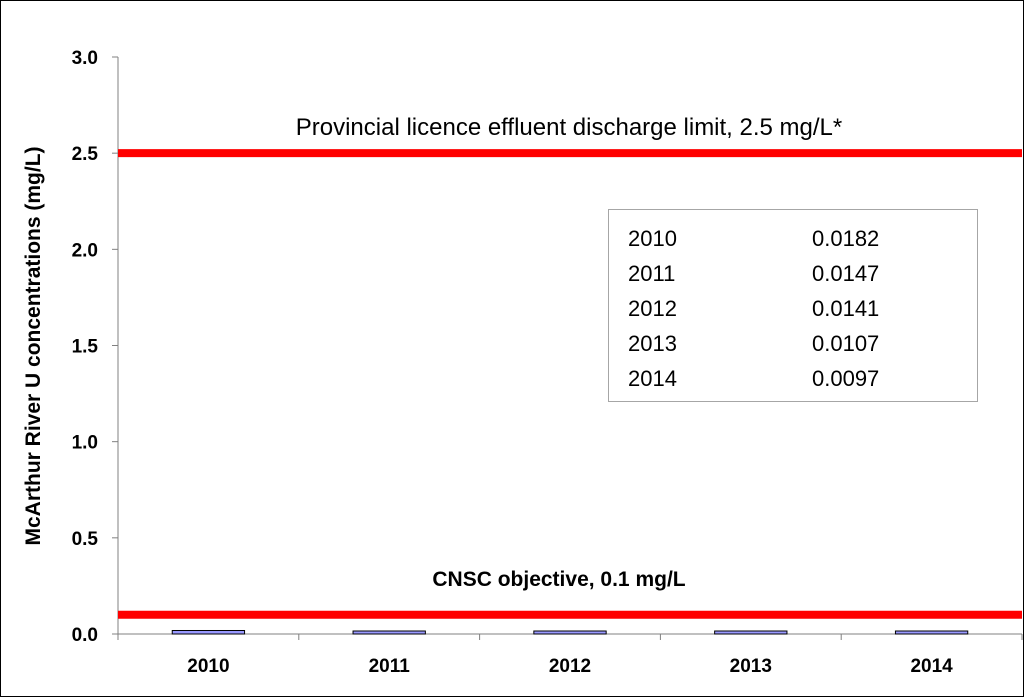  What do you see at coordinates (652, 273) in the screenshot?
I see `inset-year: 2011` at bounding box center [652, 273].